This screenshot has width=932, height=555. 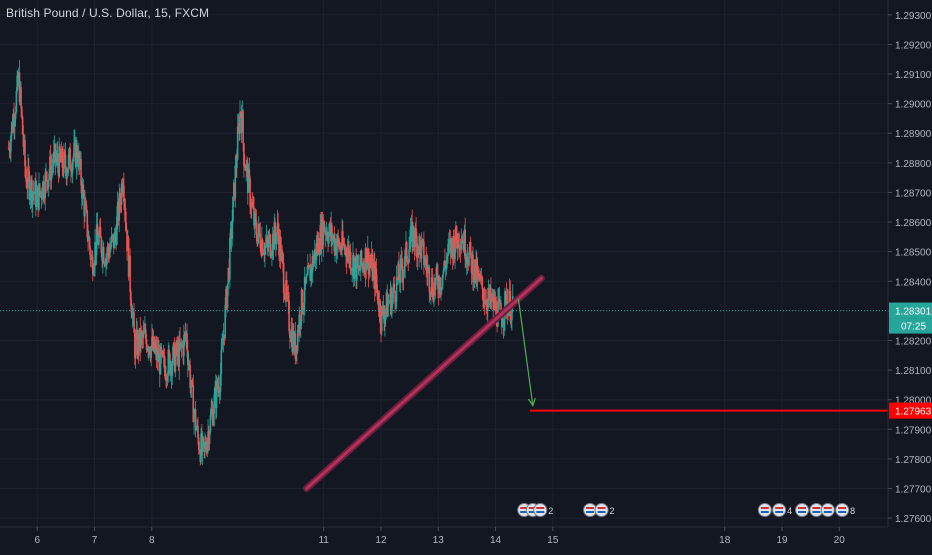 I want to click on time-axis: 6 7 8 11 12 13 14 15 18 19 20, so click(x=444, y=538).